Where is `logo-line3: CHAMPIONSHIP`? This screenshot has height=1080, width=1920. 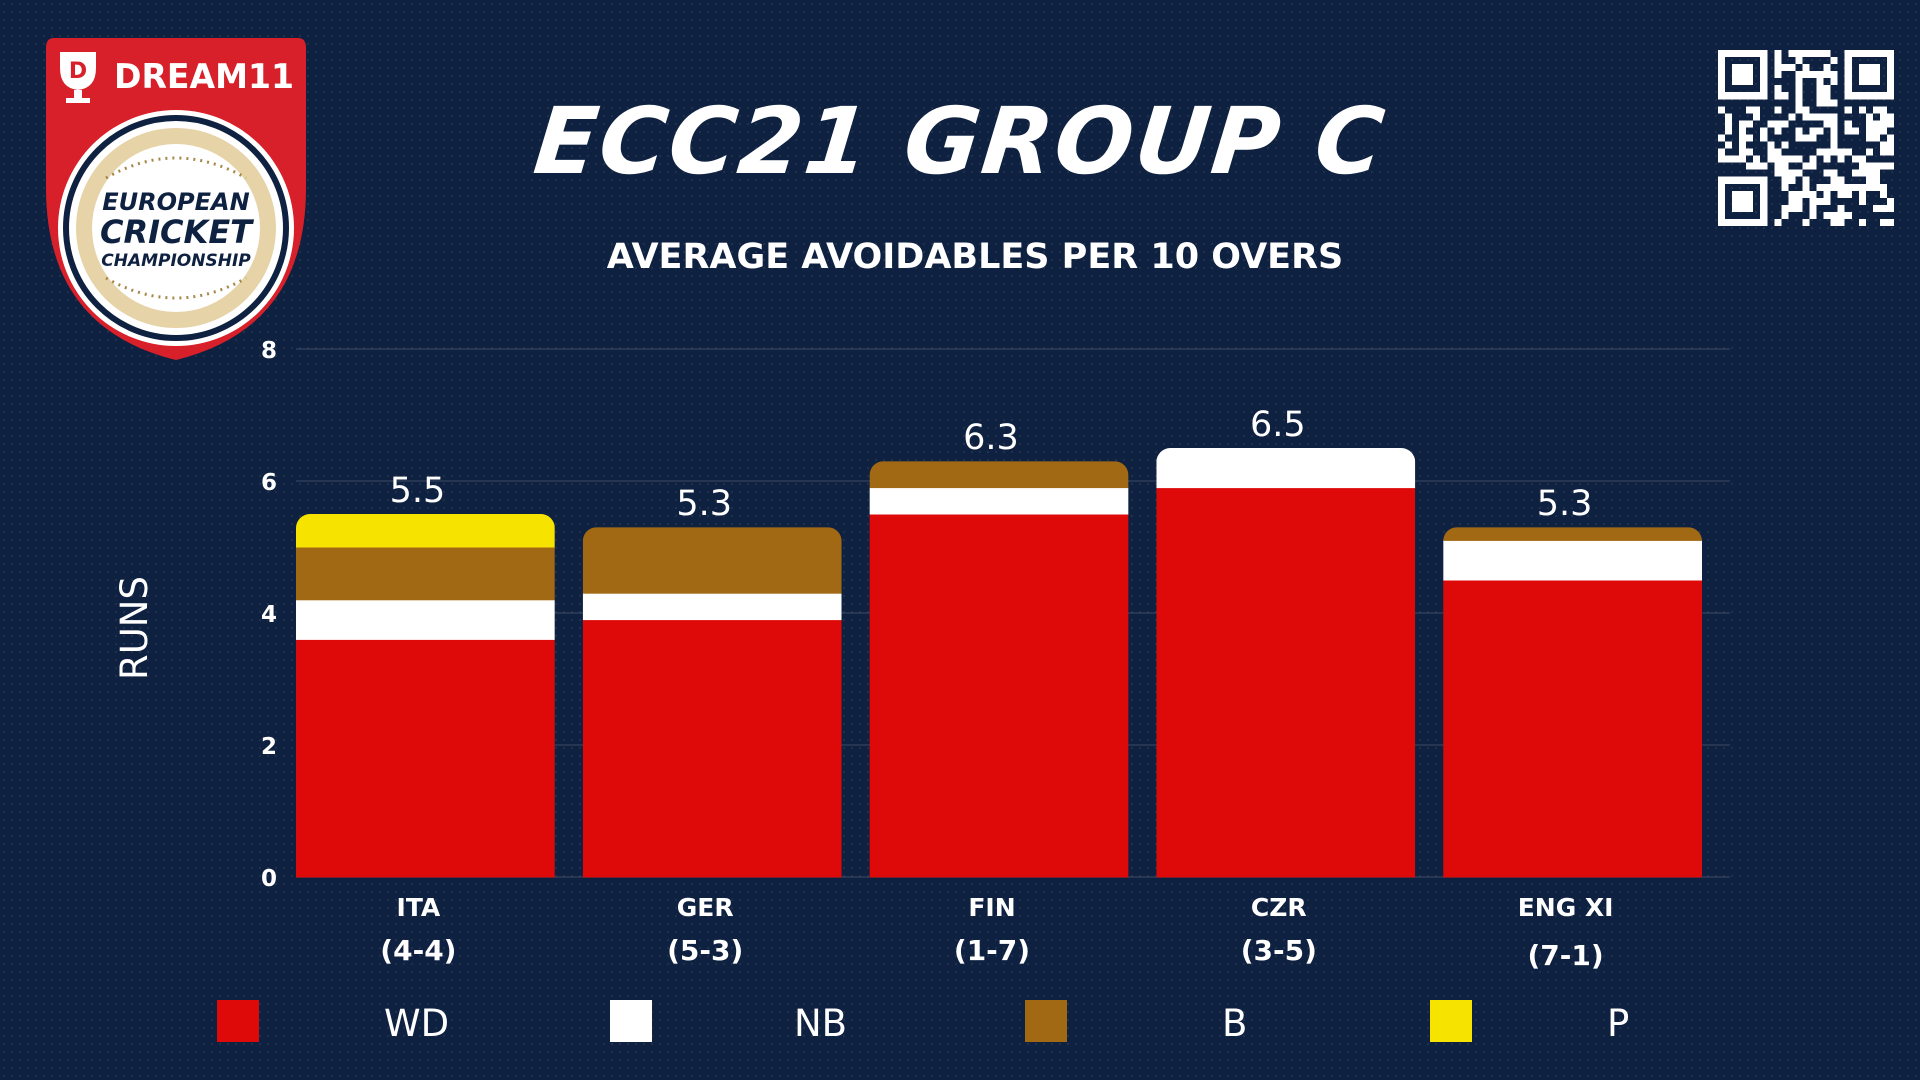 logo-line3: CHAMPIONSHIP is located at coordinates (176, 261).